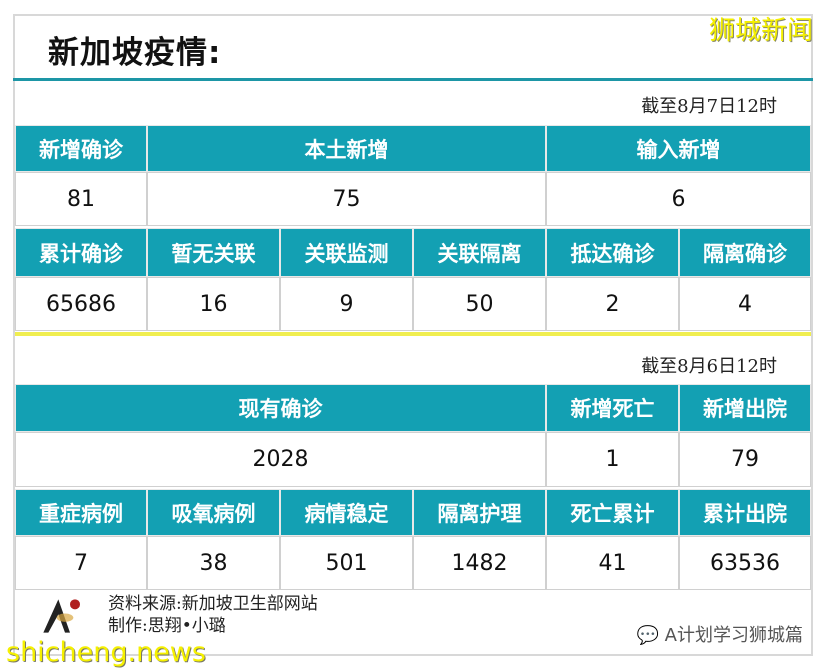 The height and width of the screenshot is (672, 827). Describe the element at coordinates (346, 199) in the screenshot. I see `value-cell: 75` at that location.